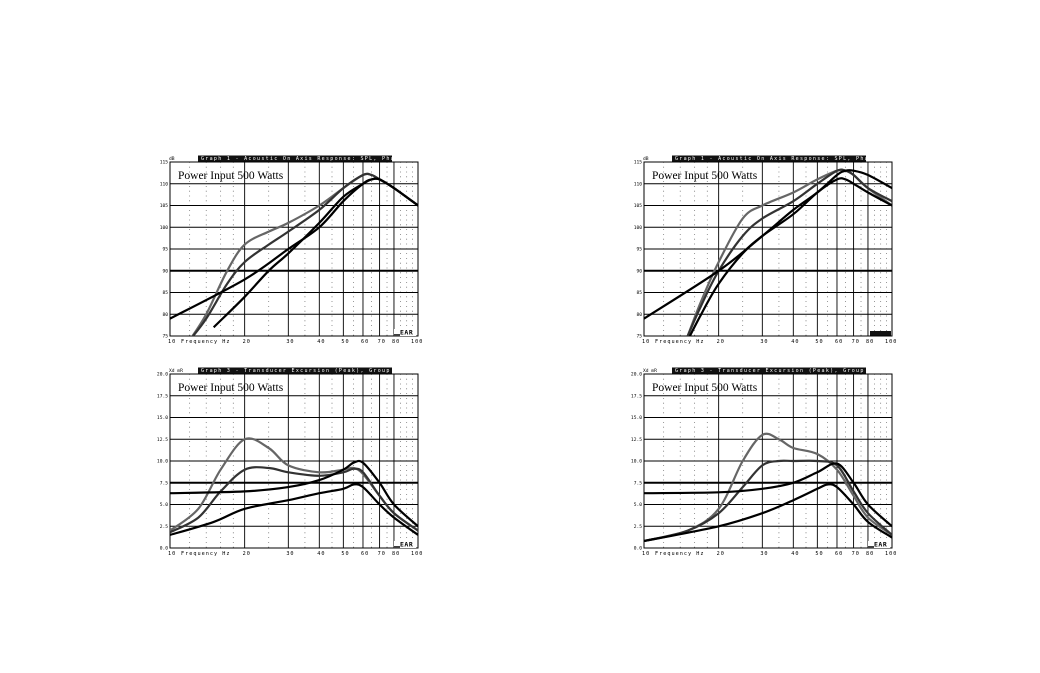 This screenshot has width=1040, height=673. I want to click on y-tick-label: 90, so click(639, 271).